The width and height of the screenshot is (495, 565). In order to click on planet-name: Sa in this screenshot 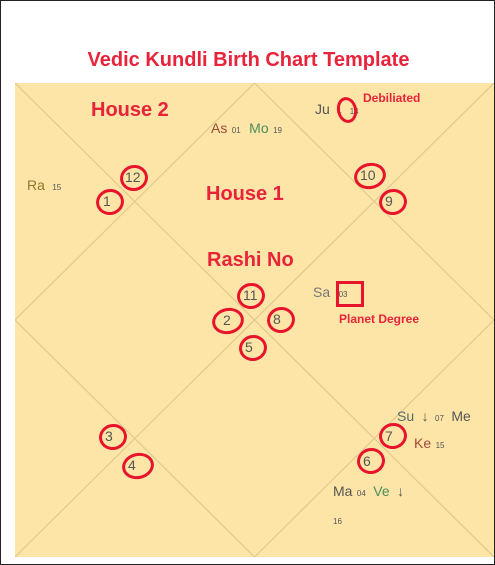, I will do `click(322, 292)`.